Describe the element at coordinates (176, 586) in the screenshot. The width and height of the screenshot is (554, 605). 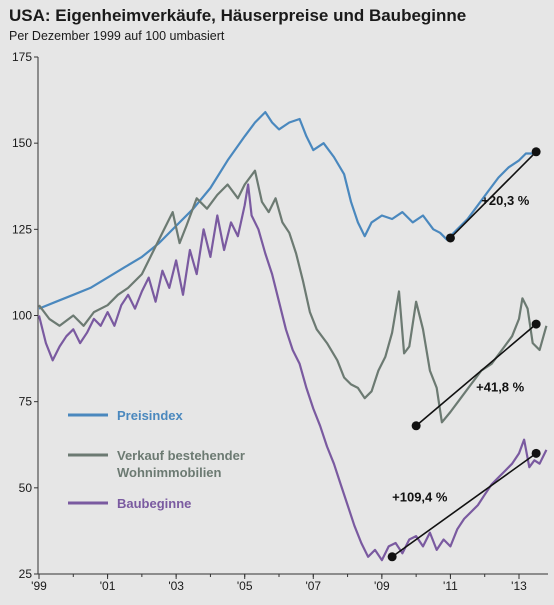
I see `x-tick-label: '03` at that location.